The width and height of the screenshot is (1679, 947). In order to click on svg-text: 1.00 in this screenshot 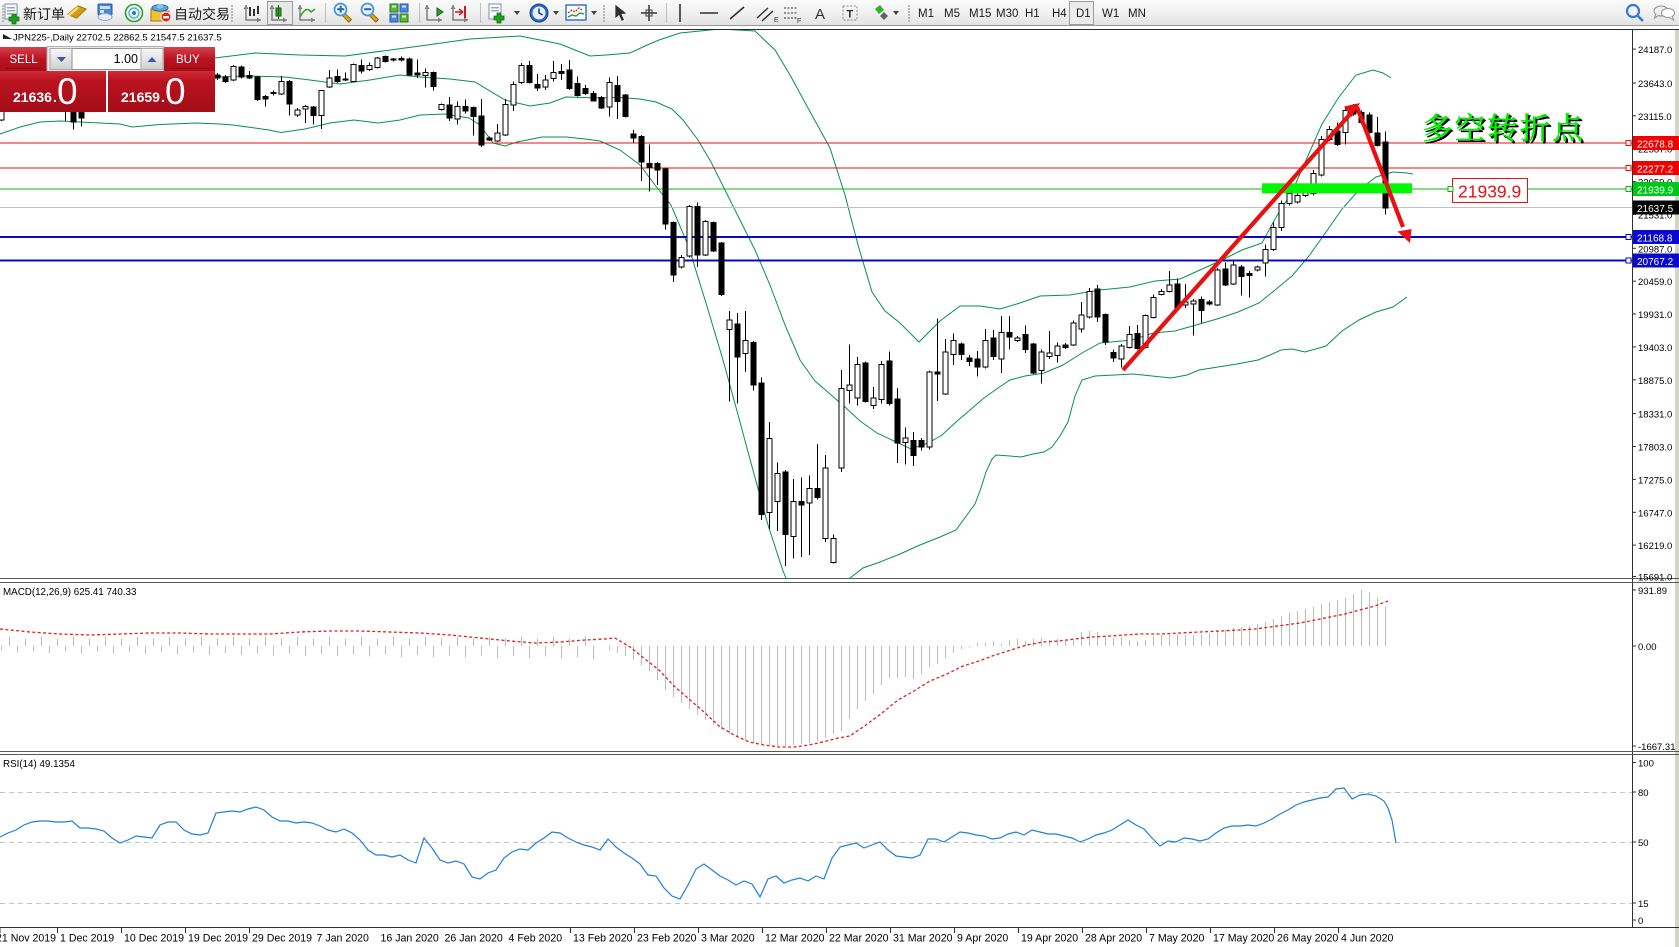, I will do `click(126, 59)`.